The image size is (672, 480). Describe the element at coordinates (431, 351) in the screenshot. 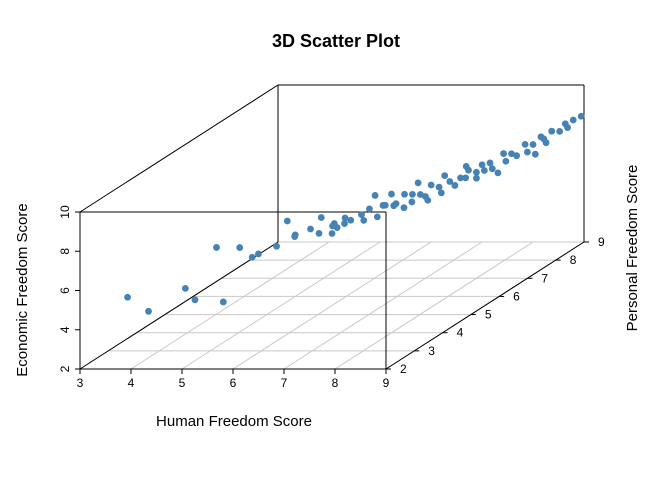

I see `y-tick-label: 3` at that location.